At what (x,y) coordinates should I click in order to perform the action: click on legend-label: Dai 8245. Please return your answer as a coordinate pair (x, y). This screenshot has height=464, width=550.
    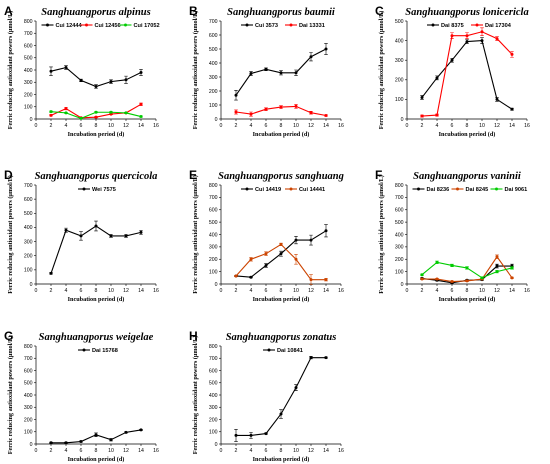
    Looking at the image, I should click on (477, 190).